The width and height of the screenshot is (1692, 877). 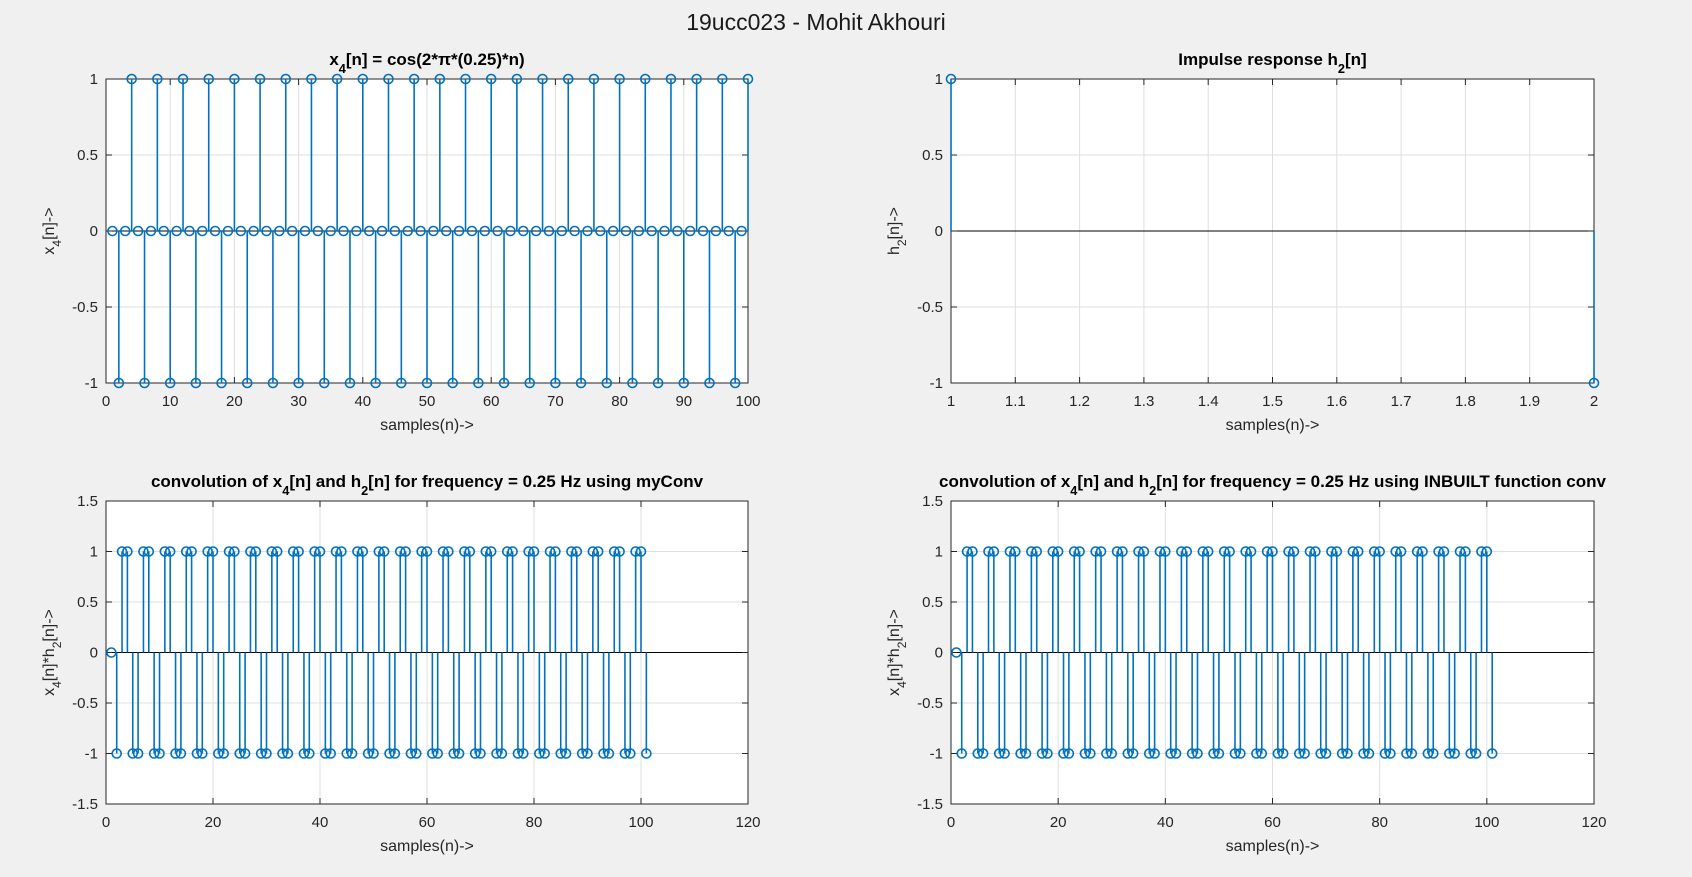 What do you see at coordinates (426, 63) in the screenshot?
I see `axes-title: x4[n] = cos(2*π*(0.25)*n)` at bounding box center [426, 63].